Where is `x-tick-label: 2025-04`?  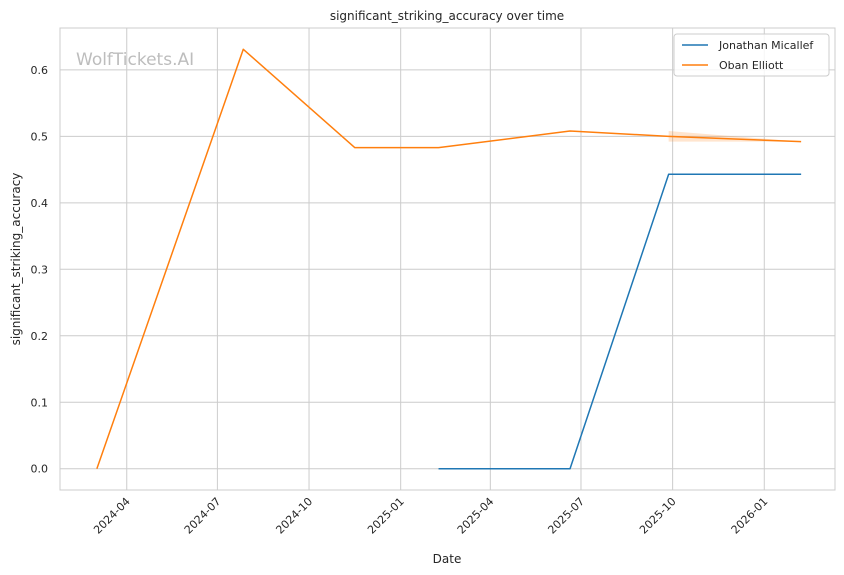 x-tick-label: 2025-04 is located at coordinates (476, 516).